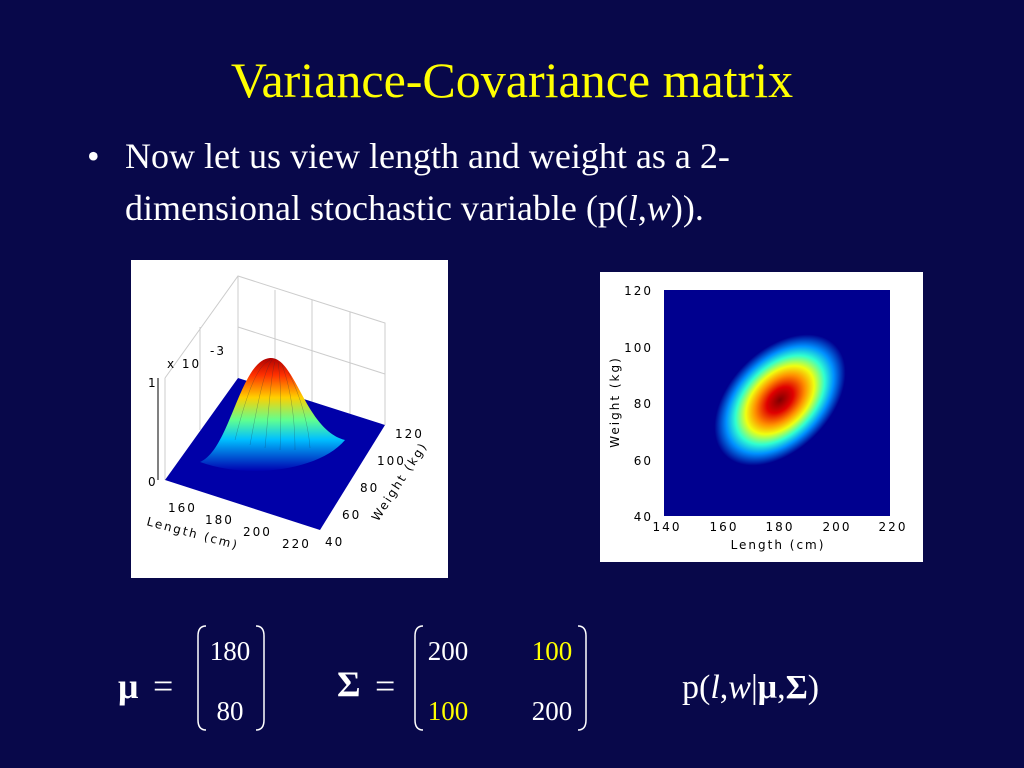  I want to click on text: dimensional stochastic variable (p(, so click(376, 208).